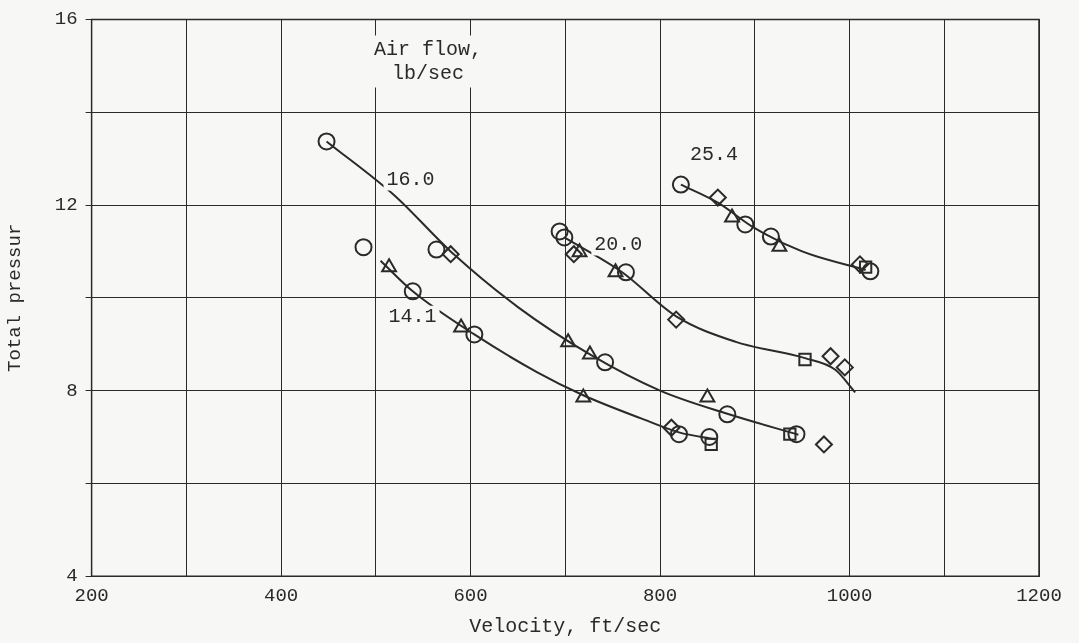  Describe the element at coordinates (849, 595) in the screenshot. I see `x-tick-label: 1000` at that location.